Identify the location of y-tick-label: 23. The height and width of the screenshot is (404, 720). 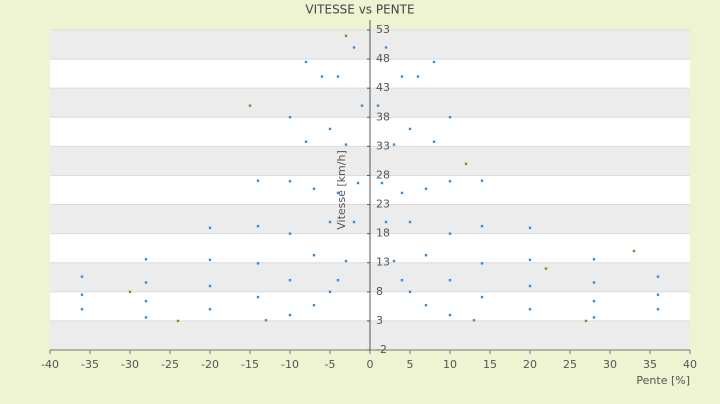
(383, 204).